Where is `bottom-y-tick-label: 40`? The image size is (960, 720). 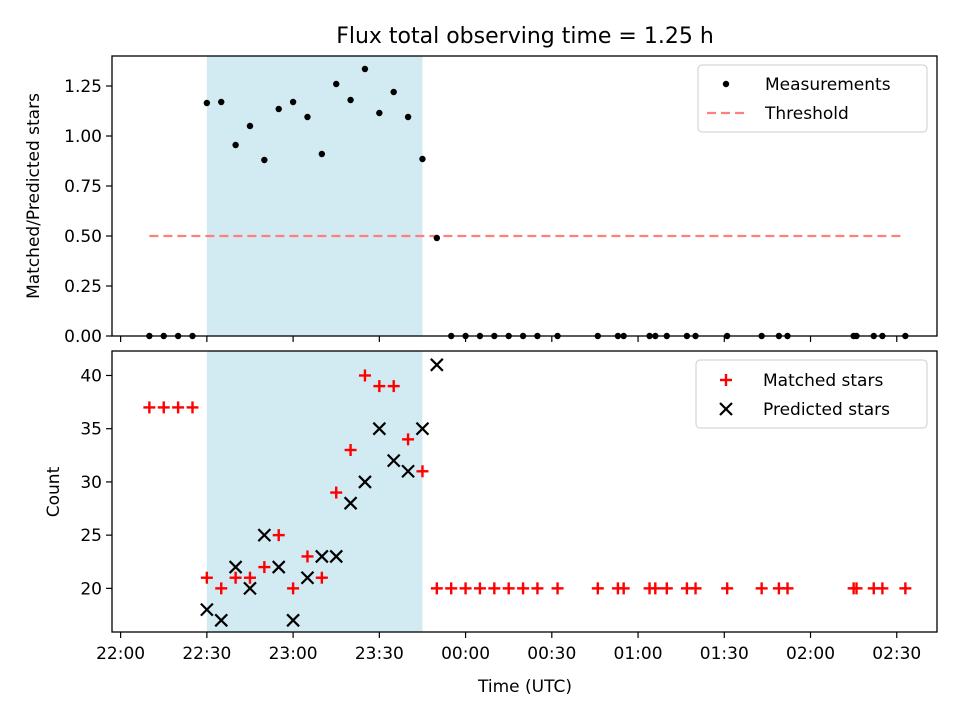 bottom-y-tick-label: 40 is located at coordinates (91, 376).